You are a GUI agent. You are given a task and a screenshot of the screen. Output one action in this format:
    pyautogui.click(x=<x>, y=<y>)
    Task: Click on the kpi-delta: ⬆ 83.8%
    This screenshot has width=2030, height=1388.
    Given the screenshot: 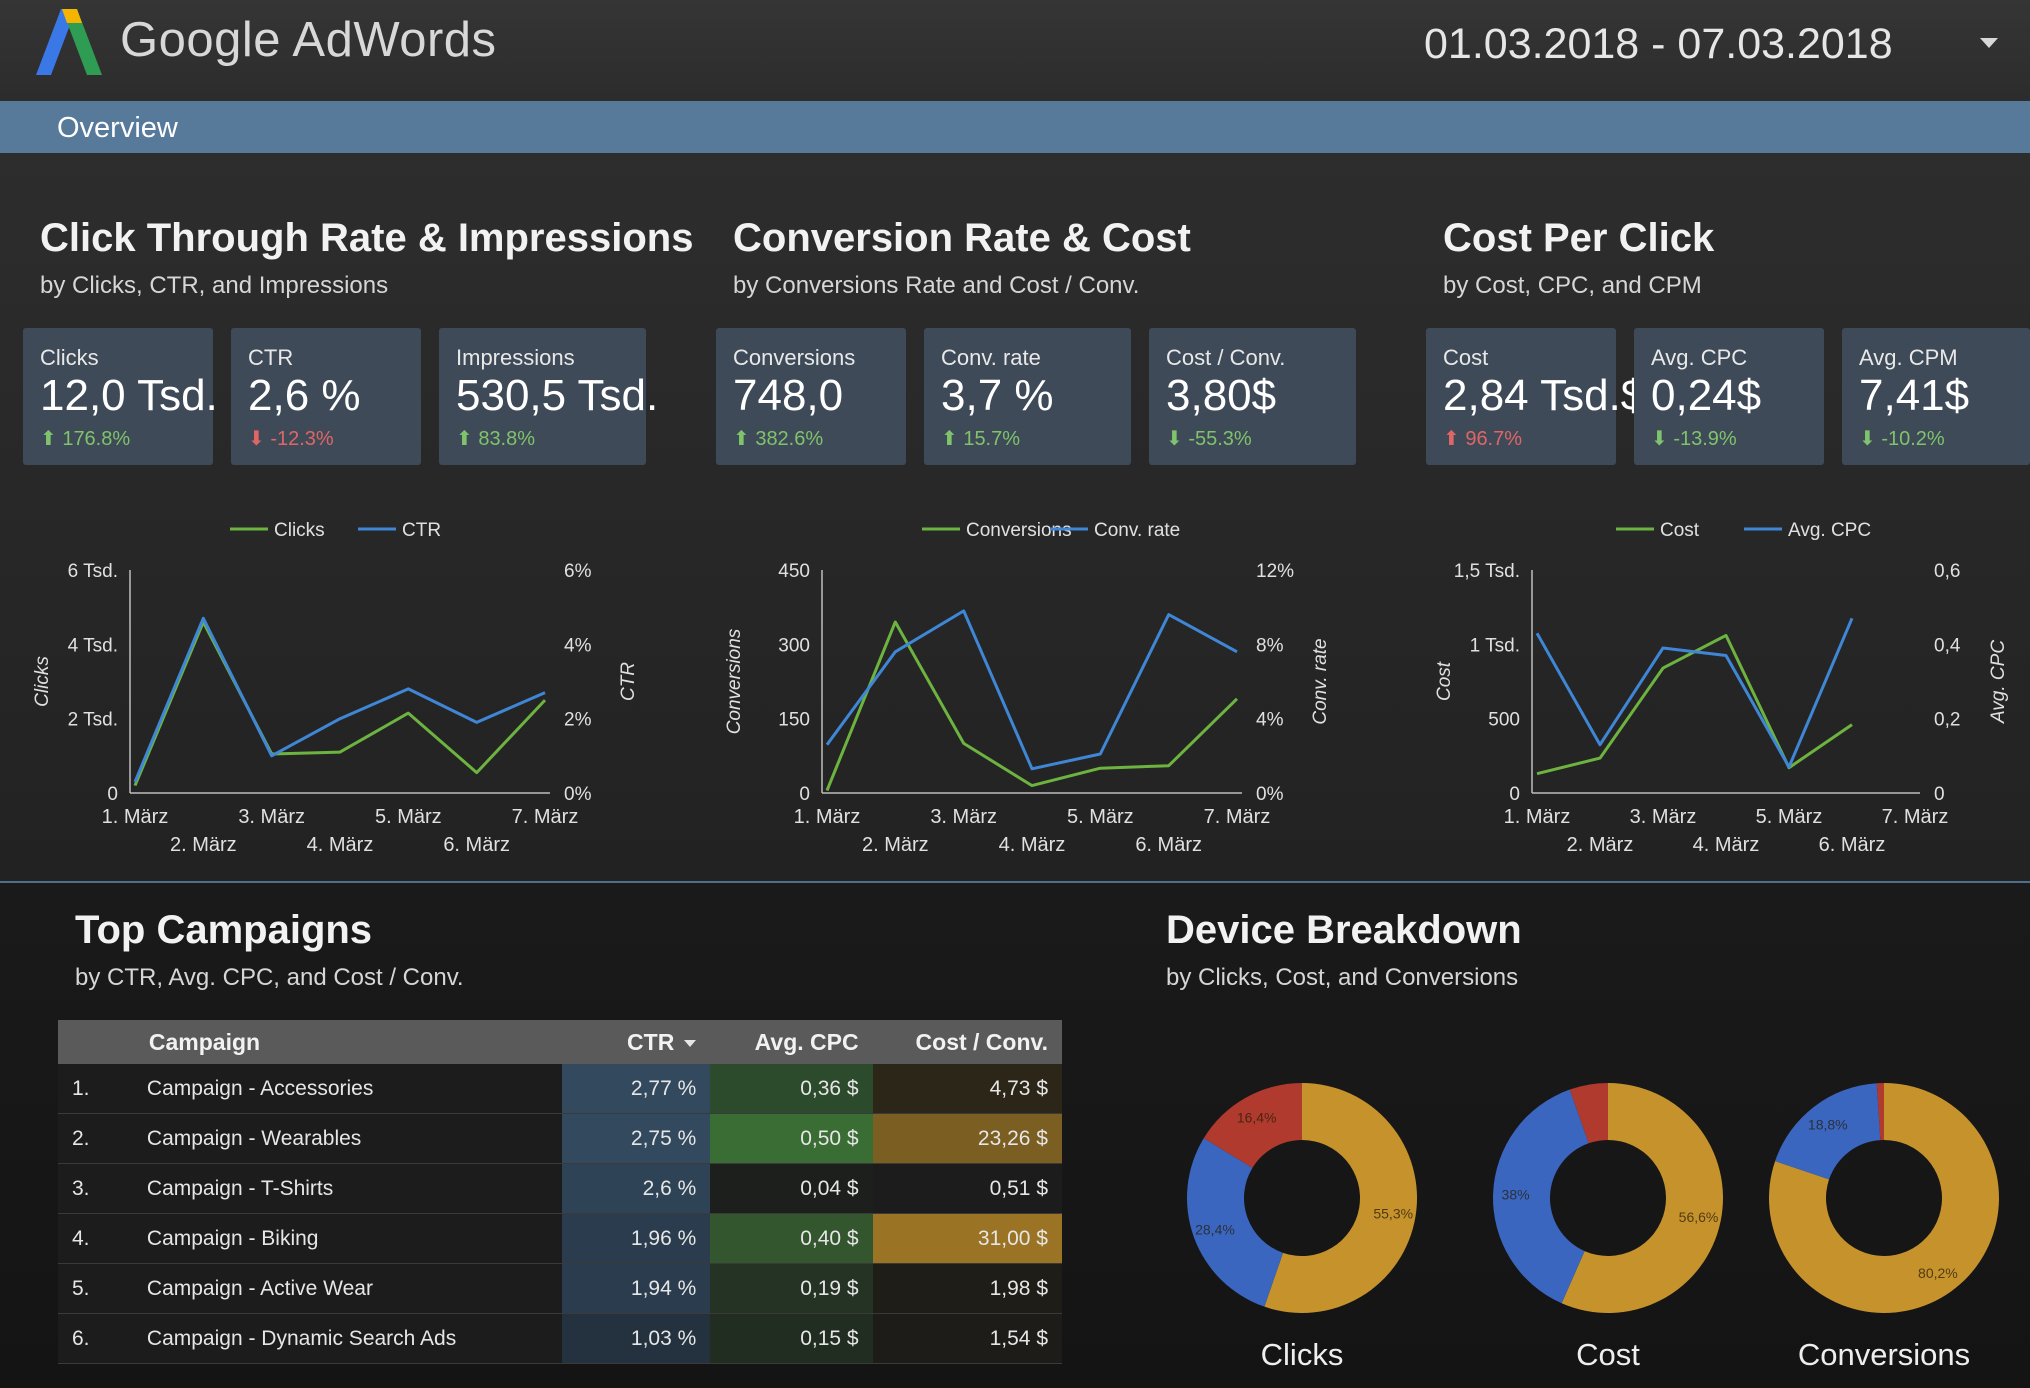 What is the action you would take?
    pyautogui.click(x=496, y=439)
    